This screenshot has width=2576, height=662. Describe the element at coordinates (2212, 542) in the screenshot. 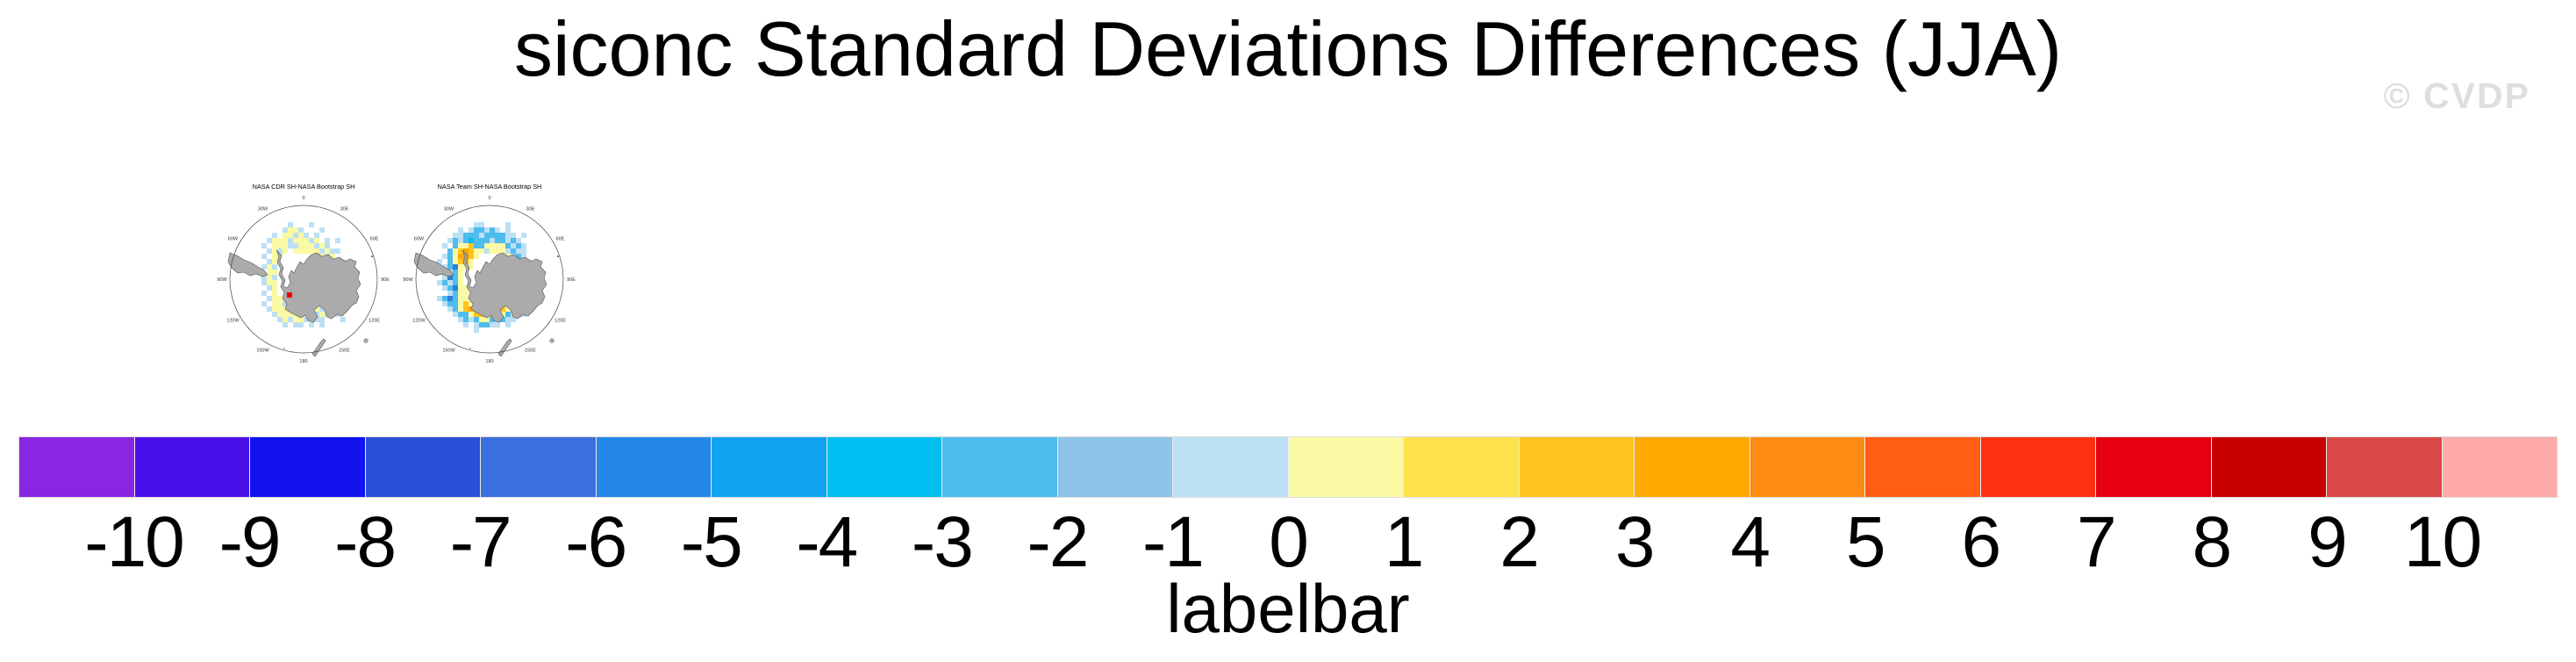

I see `labelbar-tick-label: 8` at that location.